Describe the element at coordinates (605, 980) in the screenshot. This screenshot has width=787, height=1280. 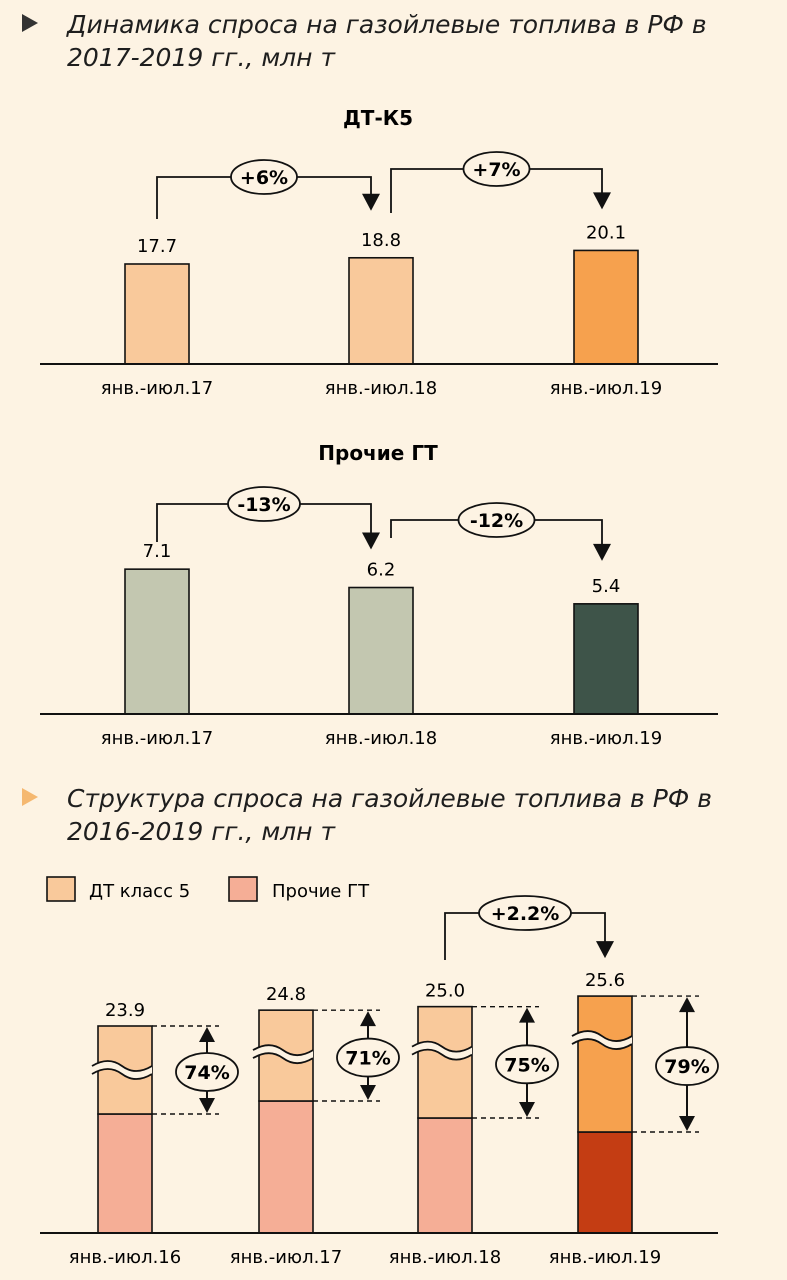
I see `bar-total-label: 25.6` at that location.